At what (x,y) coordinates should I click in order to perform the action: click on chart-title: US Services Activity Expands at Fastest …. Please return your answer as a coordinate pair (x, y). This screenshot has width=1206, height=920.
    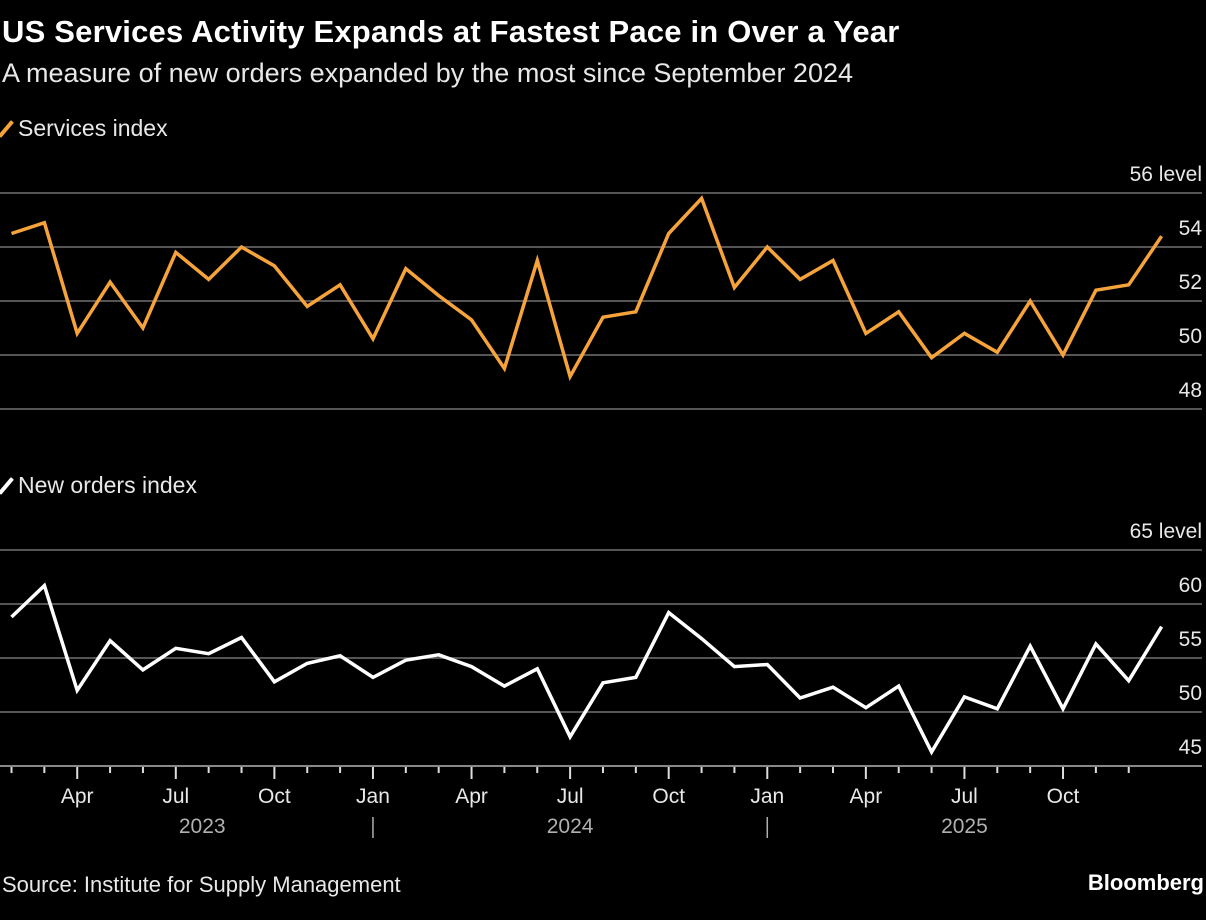
    Looking at the image, I should click on (451, 31).